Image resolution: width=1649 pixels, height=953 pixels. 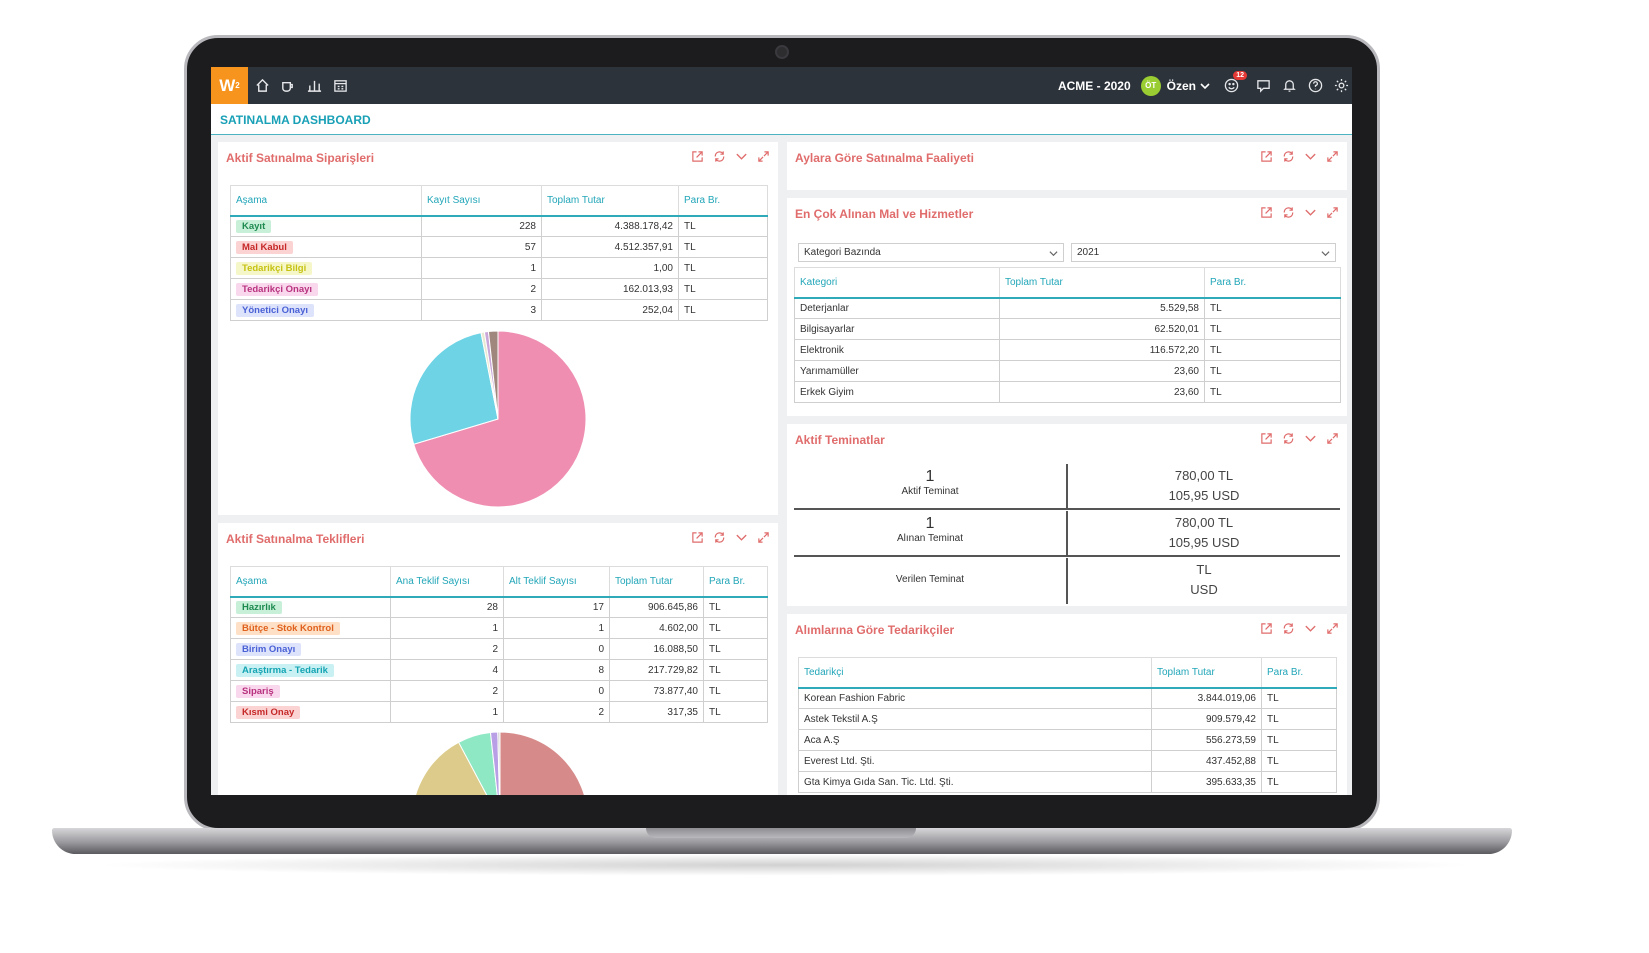 I want to click on avatar: ÖT, so click(x=1150, y=85).